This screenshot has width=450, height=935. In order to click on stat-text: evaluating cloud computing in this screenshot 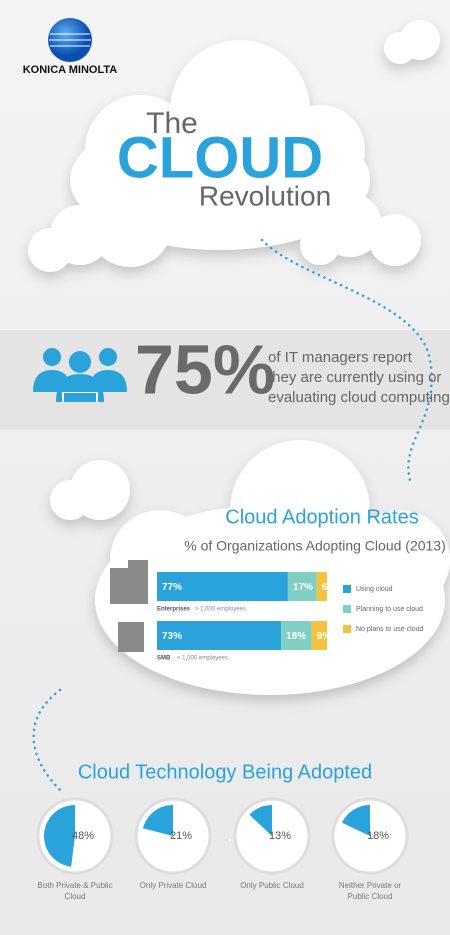, I will do `click(359, 397)`.